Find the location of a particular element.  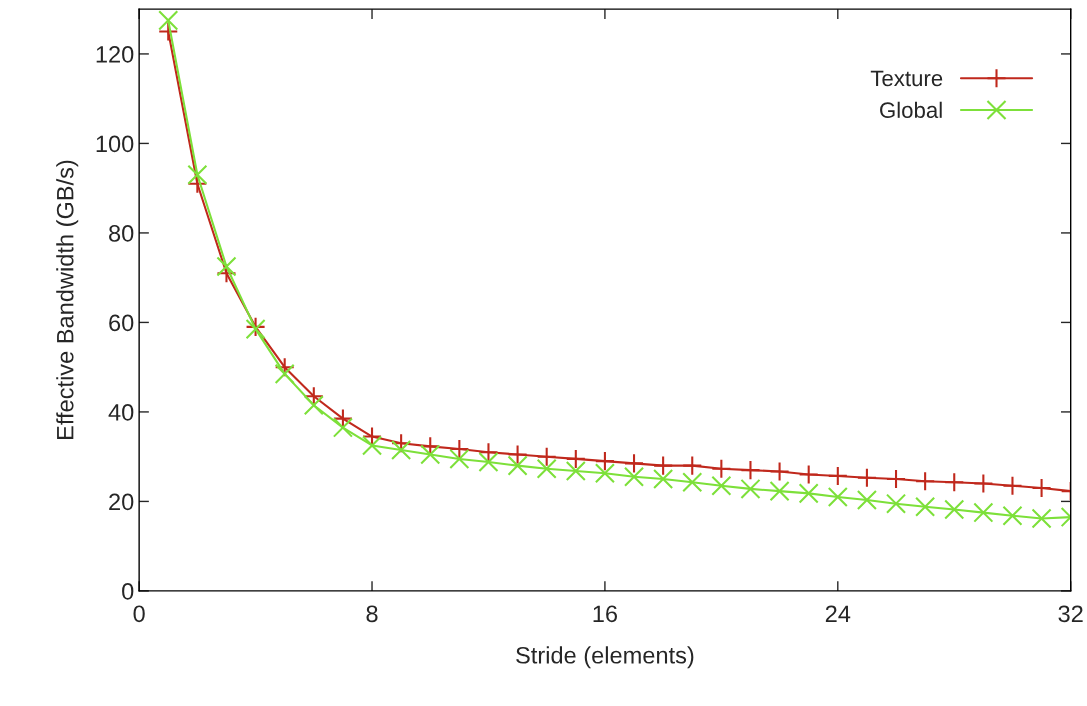

x-tick-label: 16 is located at coordinates (605, 614).